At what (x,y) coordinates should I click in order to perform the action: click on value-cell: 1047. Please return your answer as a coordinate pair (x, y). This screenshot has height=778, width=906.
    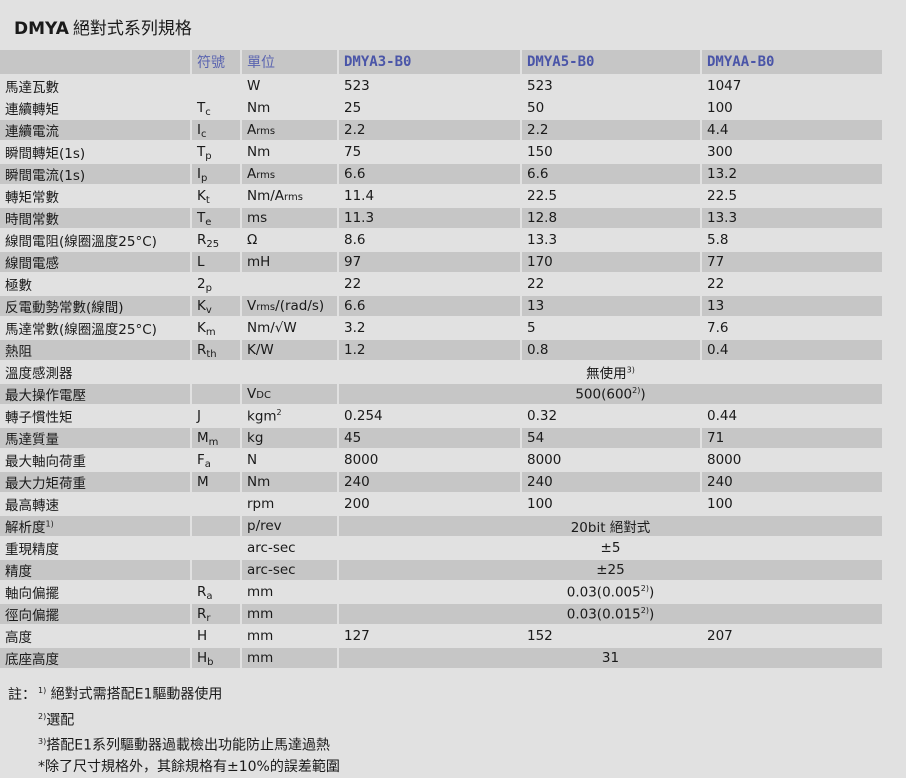
    Looking at the image, I should click on (792, 86).